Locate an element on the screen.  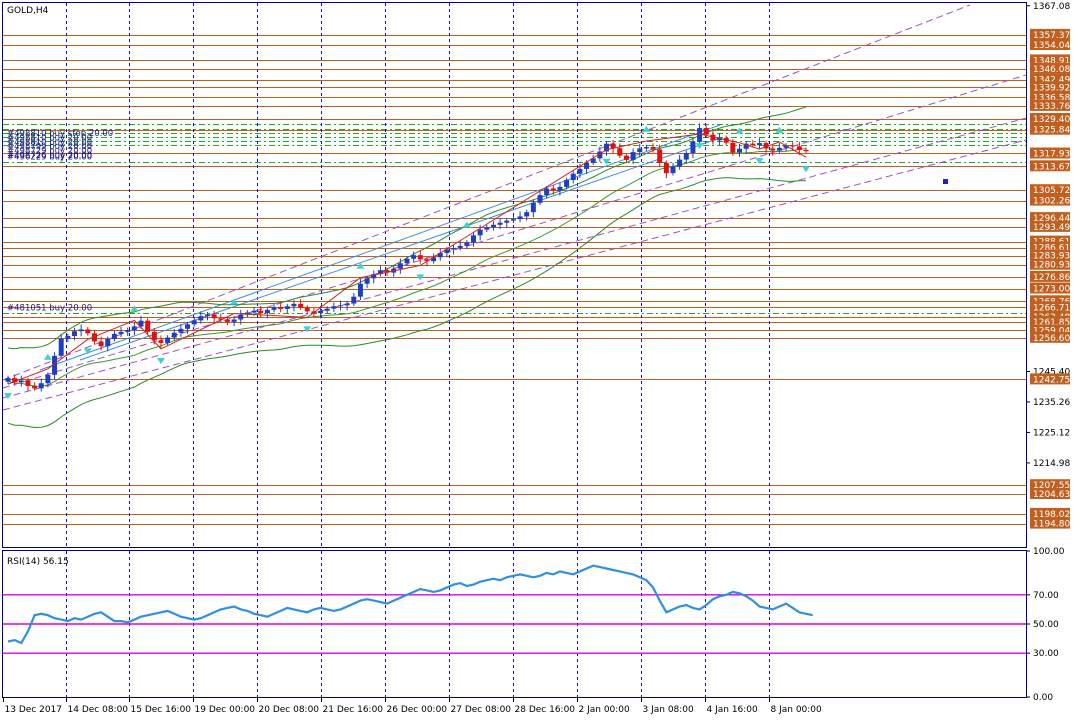
price-level-label: 1302.26 is located at coordinates (1051, 202).